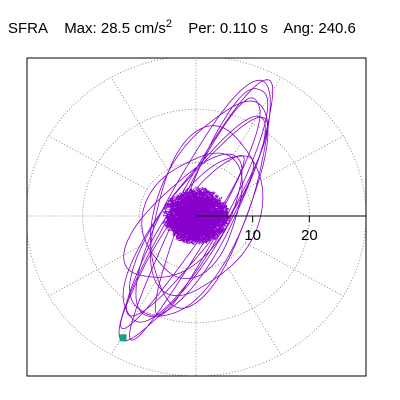 The height and width of the screenshot is (400, 400). I want to click on max-unit-exponent: 2, so click(169, 24).